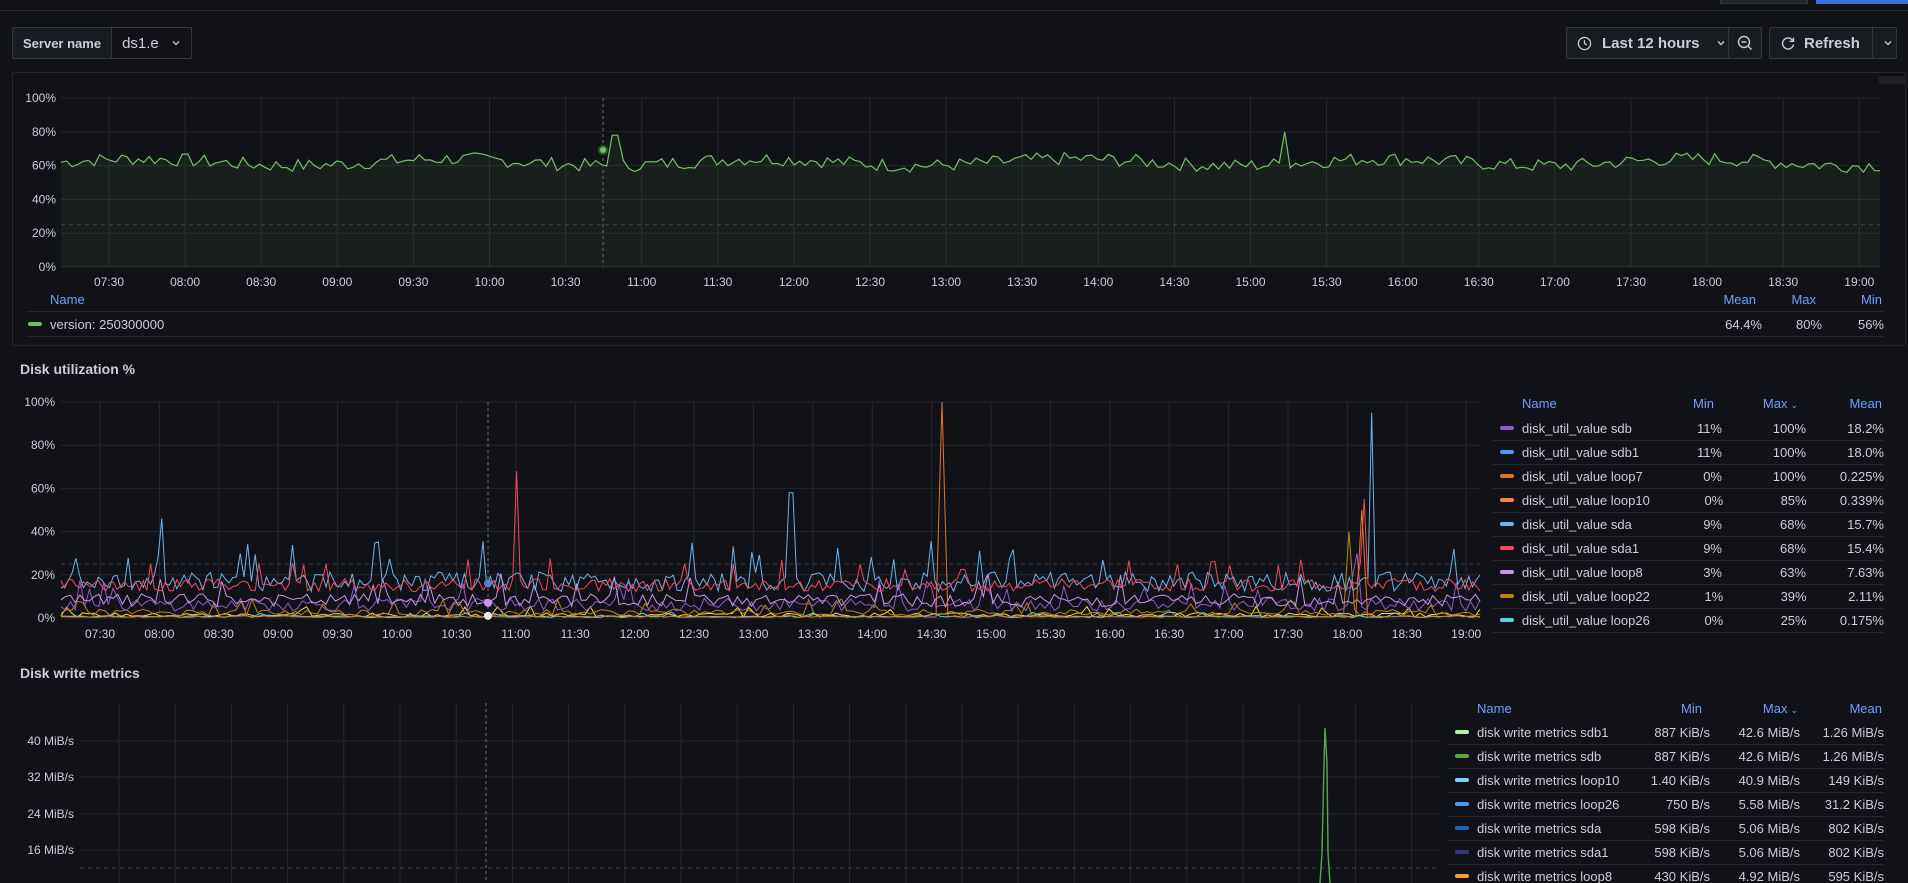  Describe the element at coordinates (1793, 620) in the screenshot. I see `legend-max: 25%` at that location.